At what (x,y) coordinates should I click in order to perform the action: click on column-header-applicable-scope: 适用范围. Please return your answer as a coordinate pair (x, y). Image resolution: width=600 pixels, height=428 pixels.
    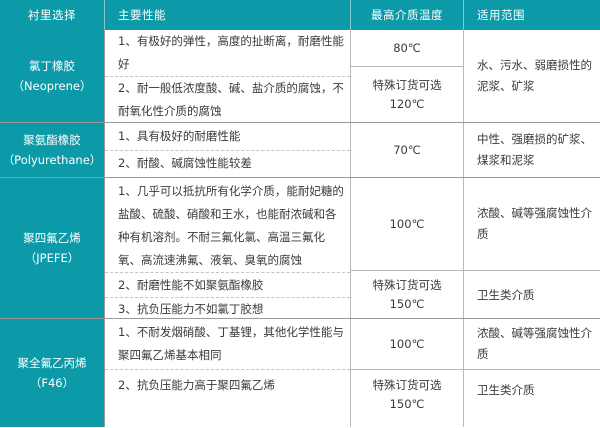
    Looking at the image, I should click on (501, 15).